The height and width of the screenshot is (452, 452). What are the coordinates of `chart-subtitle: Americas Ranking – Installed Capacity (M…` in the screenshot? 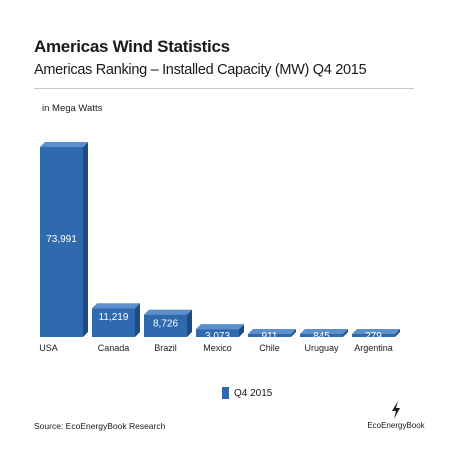 It's located at (200, 70).